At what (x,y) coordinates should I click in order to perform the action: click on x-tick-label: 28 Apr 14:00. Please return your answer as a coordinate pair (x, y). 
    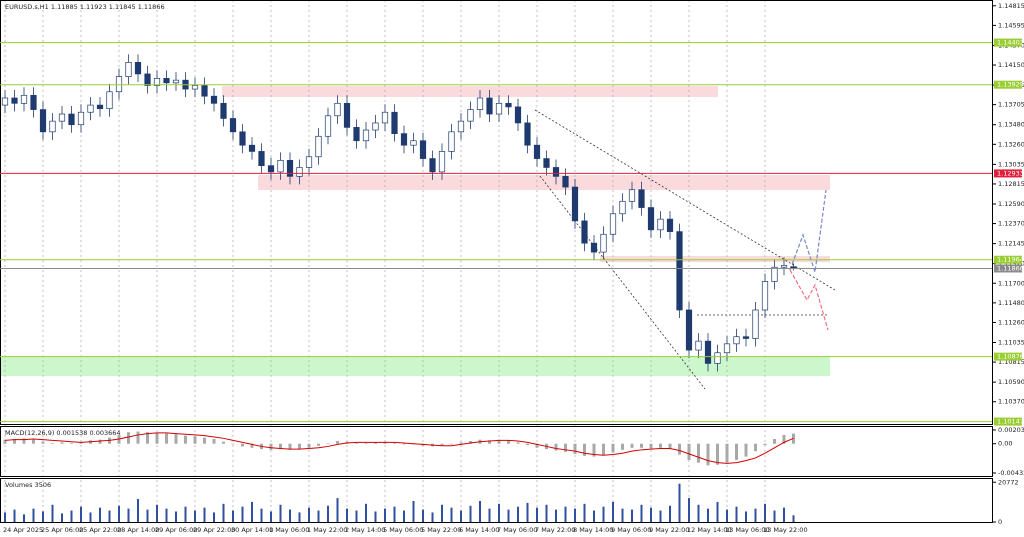
    Looking at the image, I should click on (138, 530).